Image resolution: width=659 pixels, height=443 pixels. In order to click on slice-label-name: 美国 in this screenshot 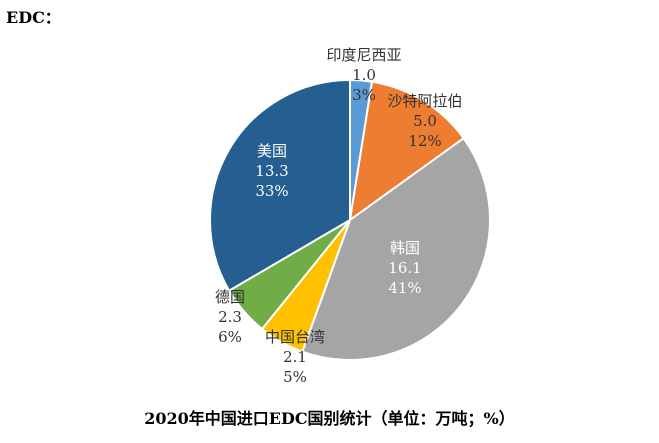, I will do `click(272, 151)`.